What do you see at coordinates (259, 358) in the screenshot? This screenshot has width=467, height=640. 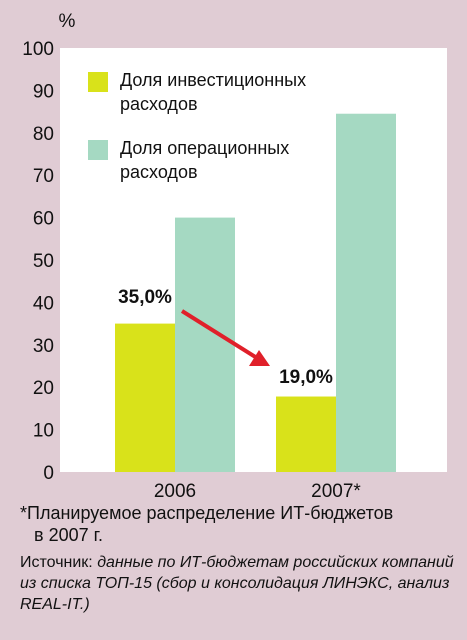 I see `trend-arrow-head` at bounding box center [259, 358].